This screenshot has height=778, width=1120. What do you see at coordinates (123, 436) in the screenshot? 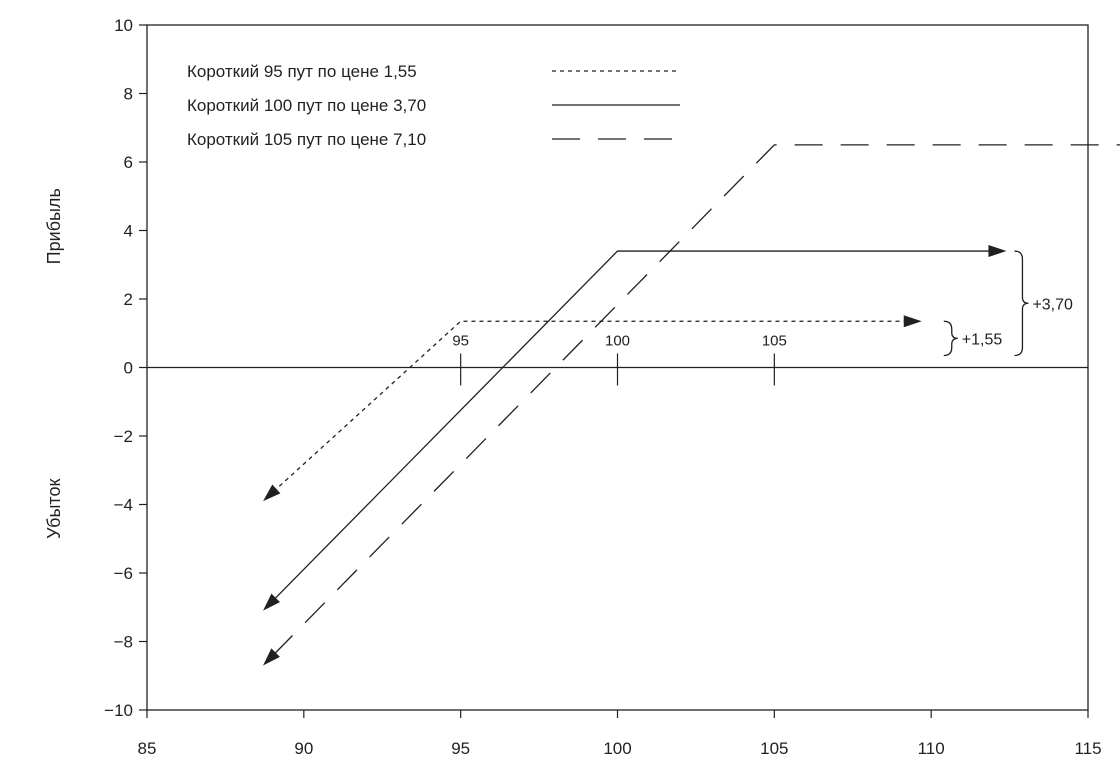
I see `y-tick-label: −2` at bounding box center [123, 436].